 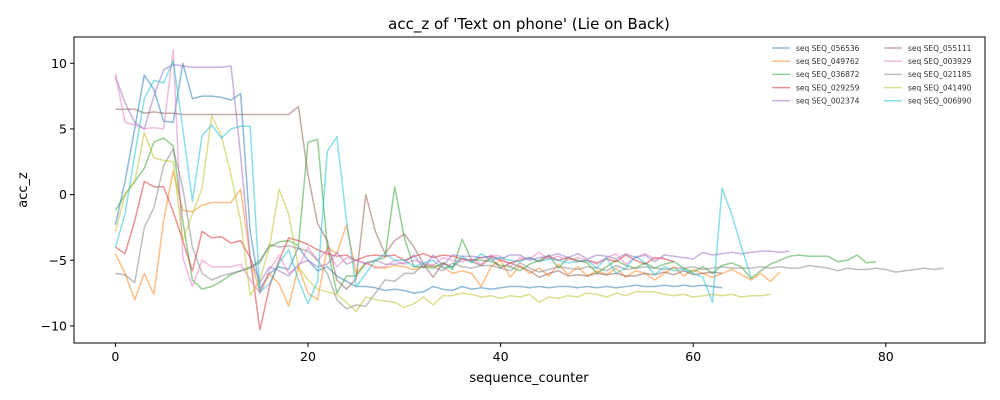 What do you see at coordinates (940, 87) in the screenshot?
I see `legend-label: seq SEQ_041490` at bounding box center [940, 87].